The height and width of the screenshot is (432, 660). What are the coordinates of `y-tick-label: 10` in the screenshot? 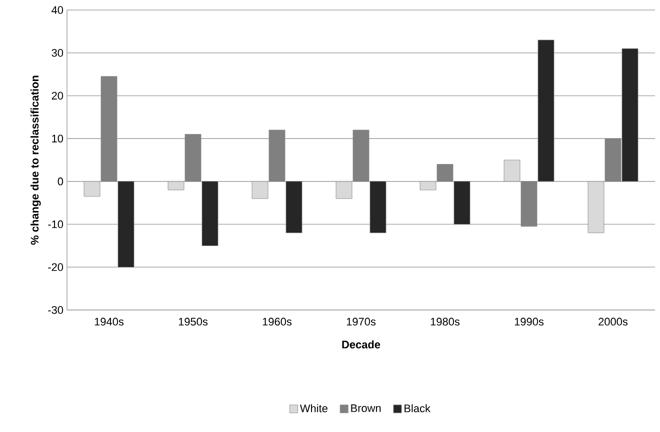 It's located at (58, 138).